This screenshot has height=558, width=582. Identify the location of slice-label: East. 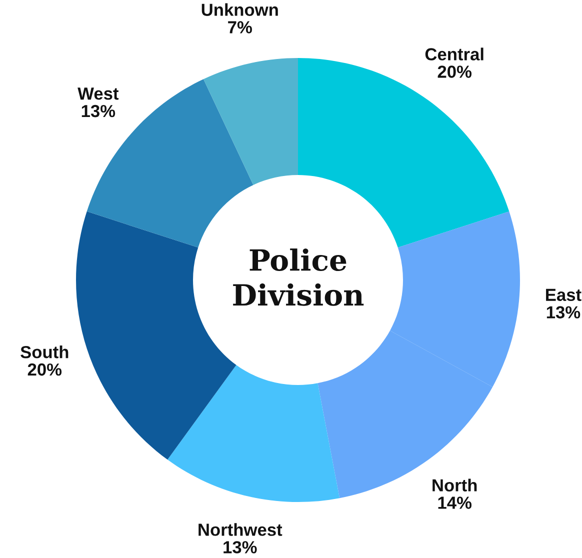
(564, 295).